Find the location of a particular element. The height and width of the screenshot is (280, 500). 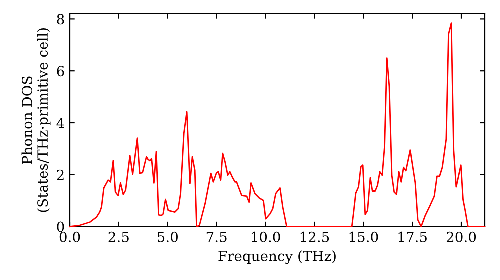

y-tick-label: 0 is located at coordinates (60, 227).